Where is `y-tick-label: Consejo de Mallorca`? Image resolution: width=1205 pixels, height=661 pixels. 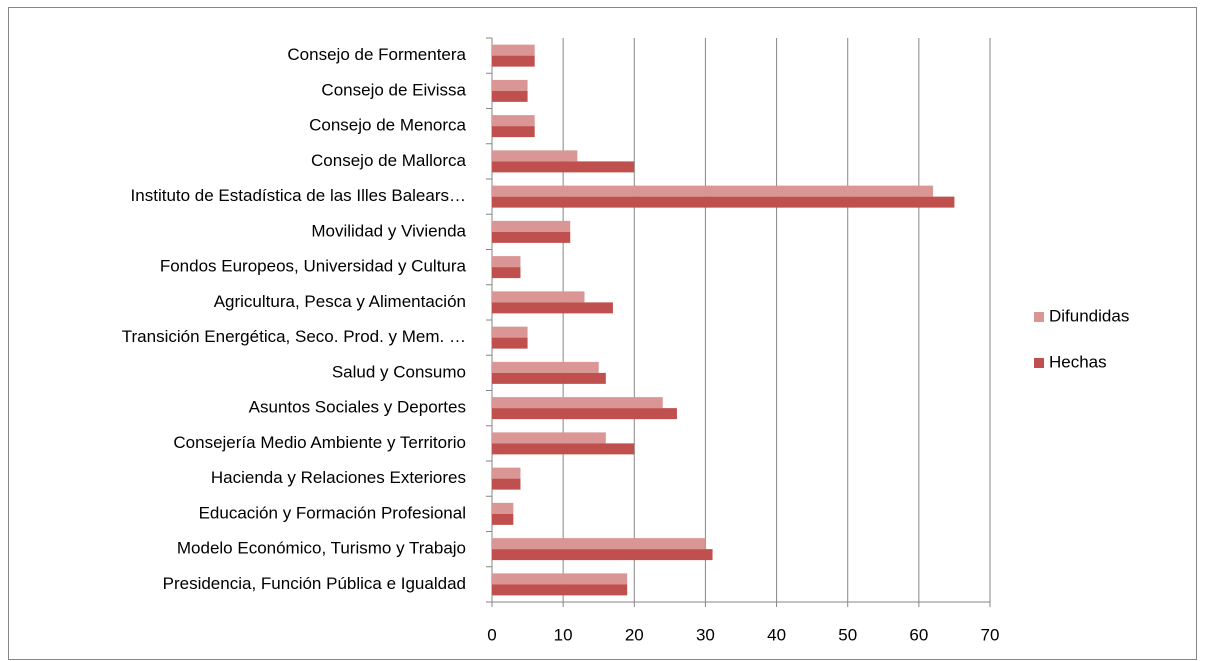
y-tick-label: Consejo de Mallorca is located at coordinates (389, 160).